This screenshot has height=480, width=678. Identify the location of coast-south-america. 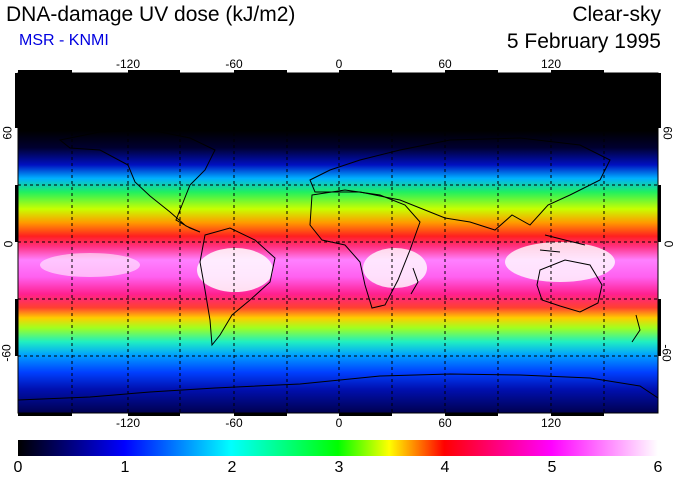
(237, 287).